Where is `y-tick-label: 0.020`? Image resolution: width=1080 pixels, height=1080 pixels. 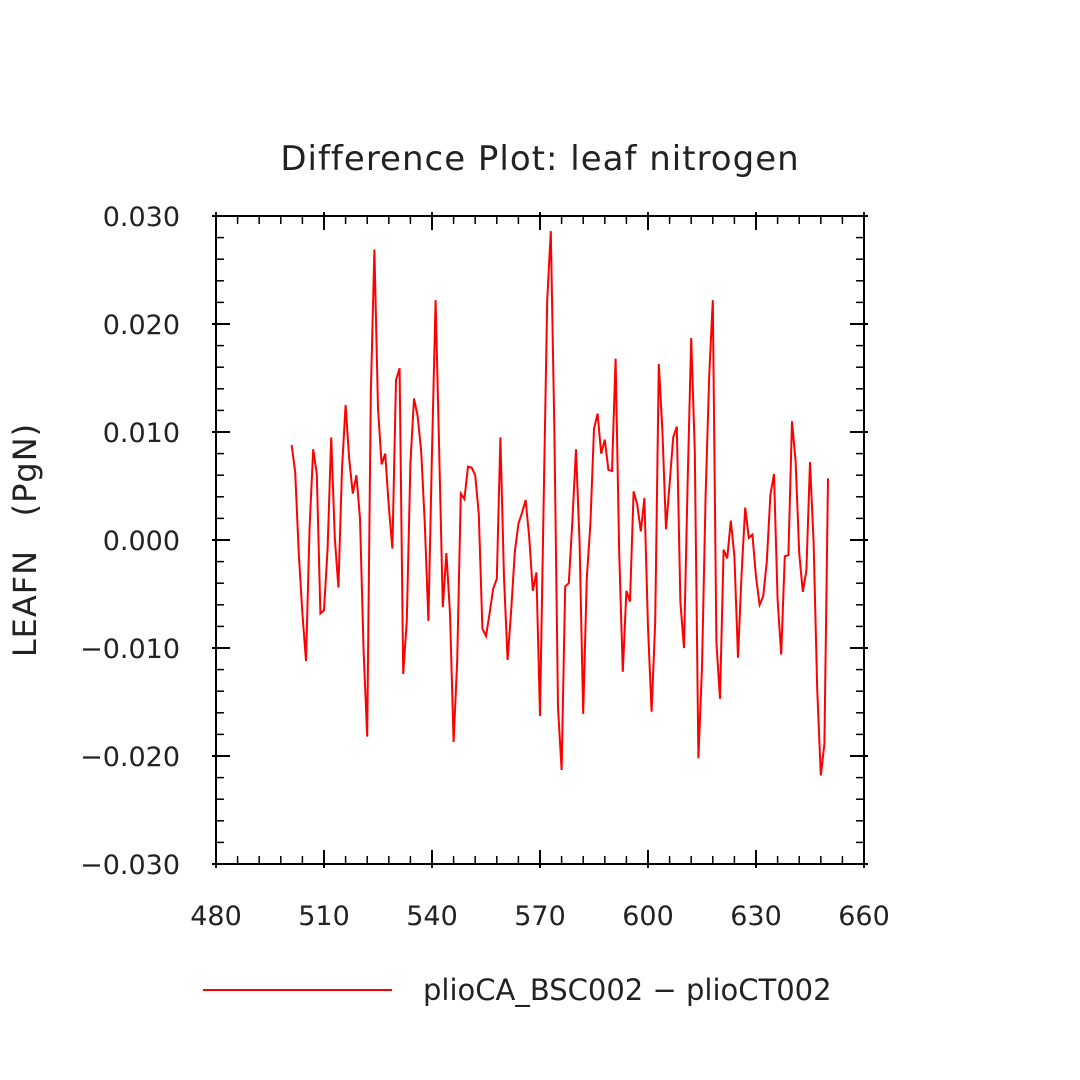
y-tick-label: 0.020 is located at coordinates (141, 325).